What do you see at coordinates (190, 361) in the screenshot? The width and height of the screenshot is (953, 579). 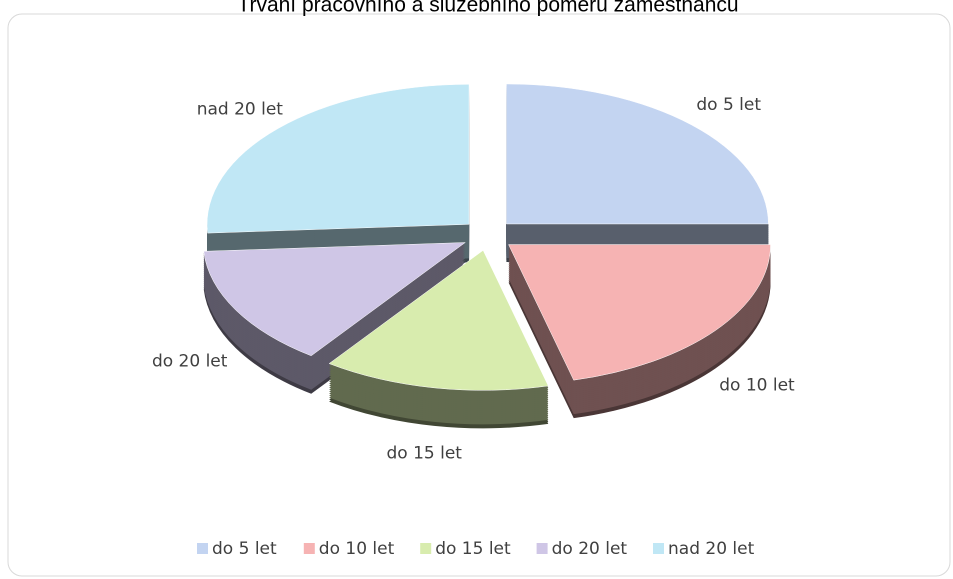 I see `data-label: do 20 let` at bounding box center [190, 361].